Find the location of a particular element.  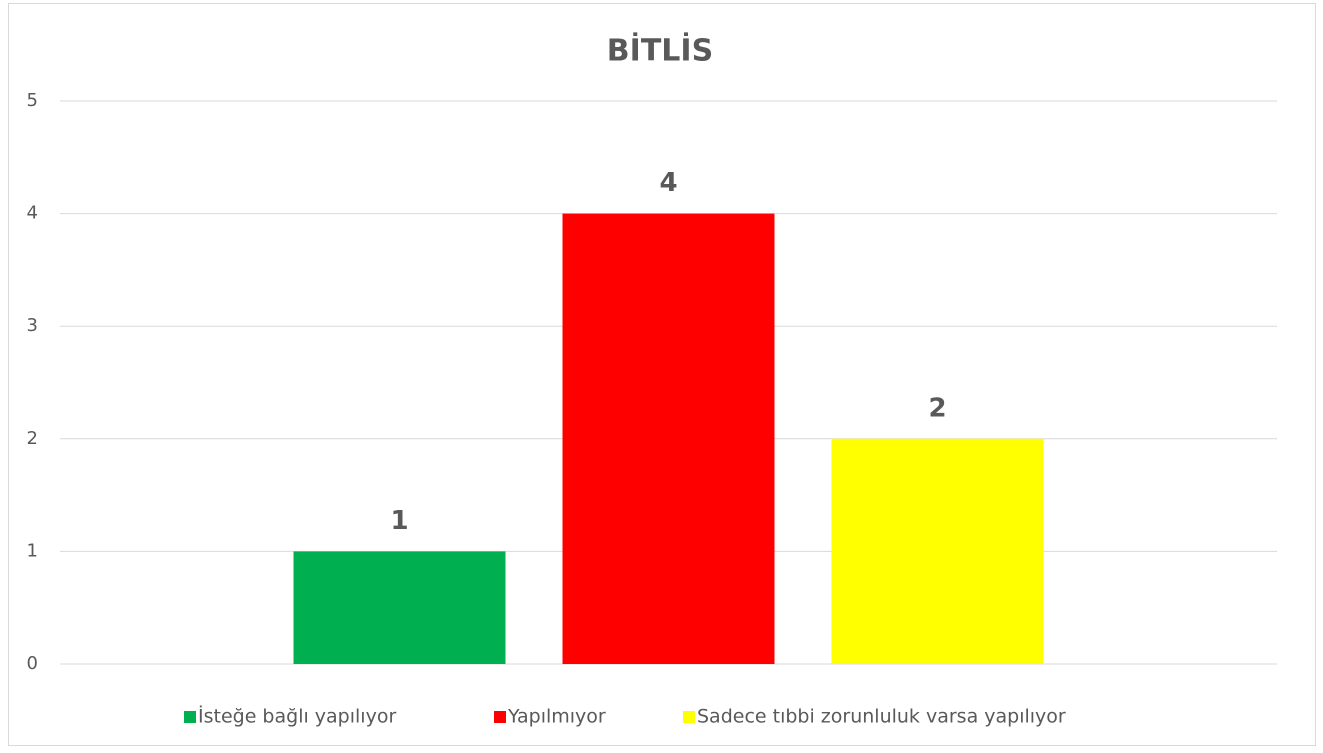

data-label: 4 is located at coordinates (668, 183).